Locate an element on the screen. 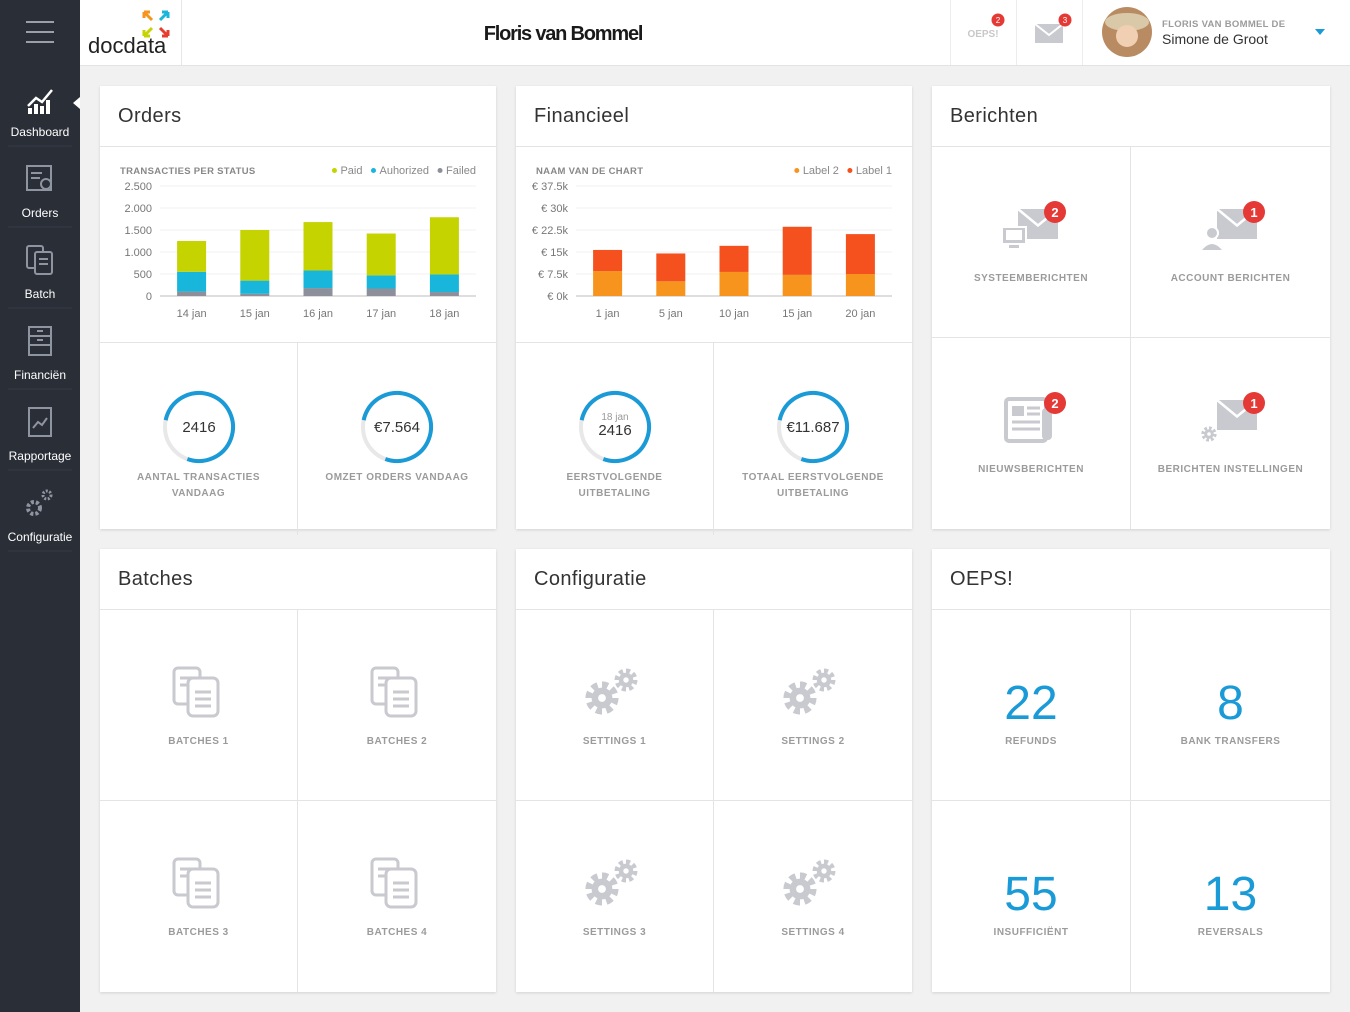 Image resolution: width=1350 pixels, height=1012 pixels. tile-label: SYSTEEMBERICHTEN is located at coordinates (1031, 278).